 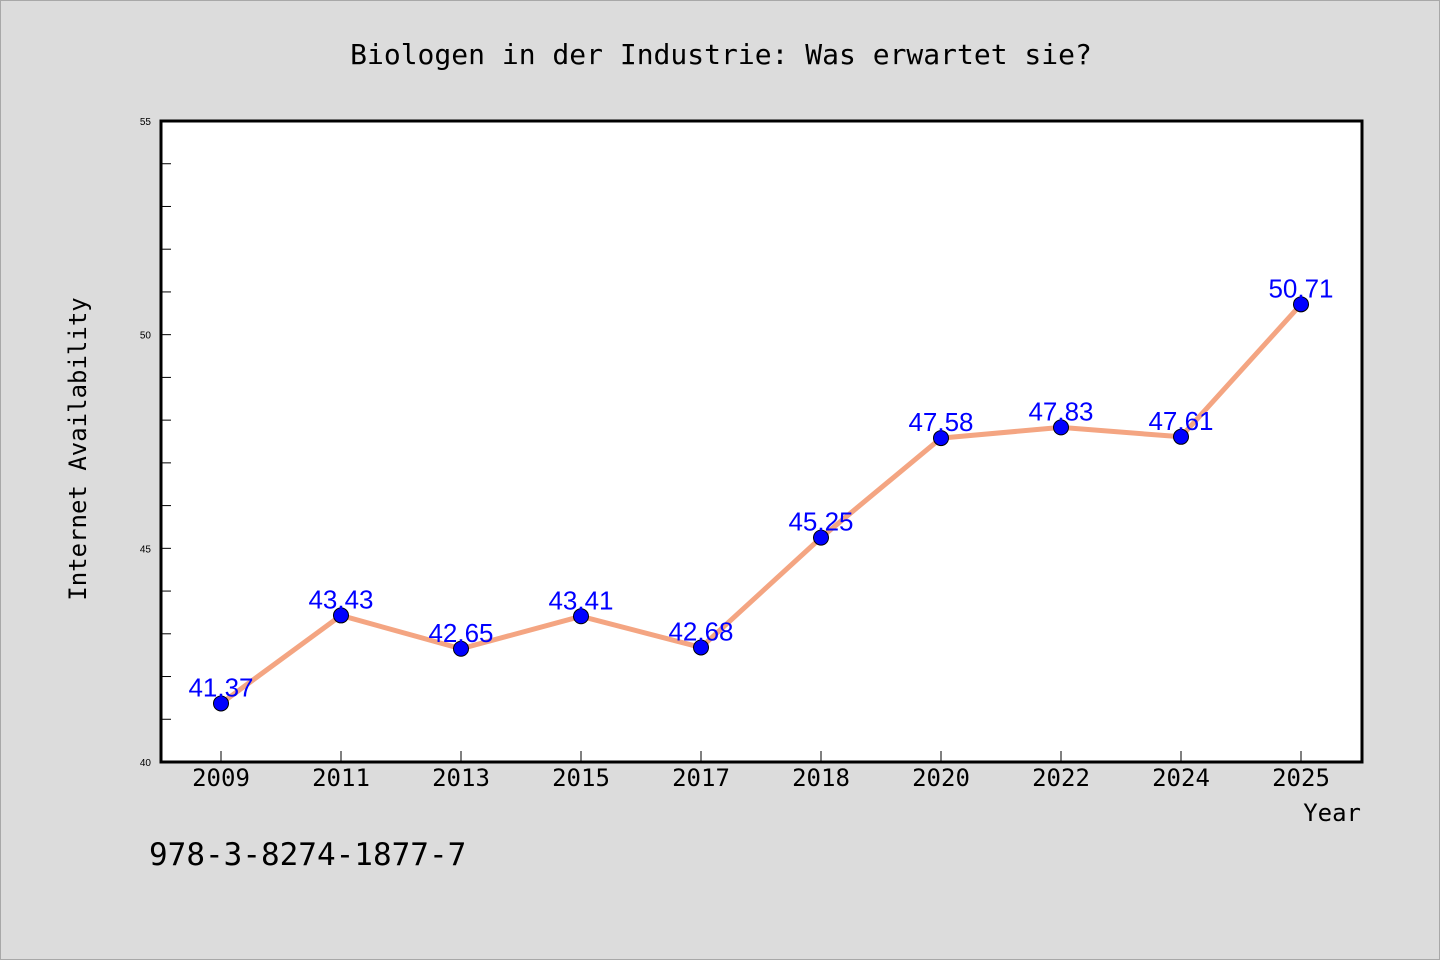 What do you see at coordinates (580, 600) in the screenshot?
I see `data-label: 43.41` at bounding box center [580, 600].